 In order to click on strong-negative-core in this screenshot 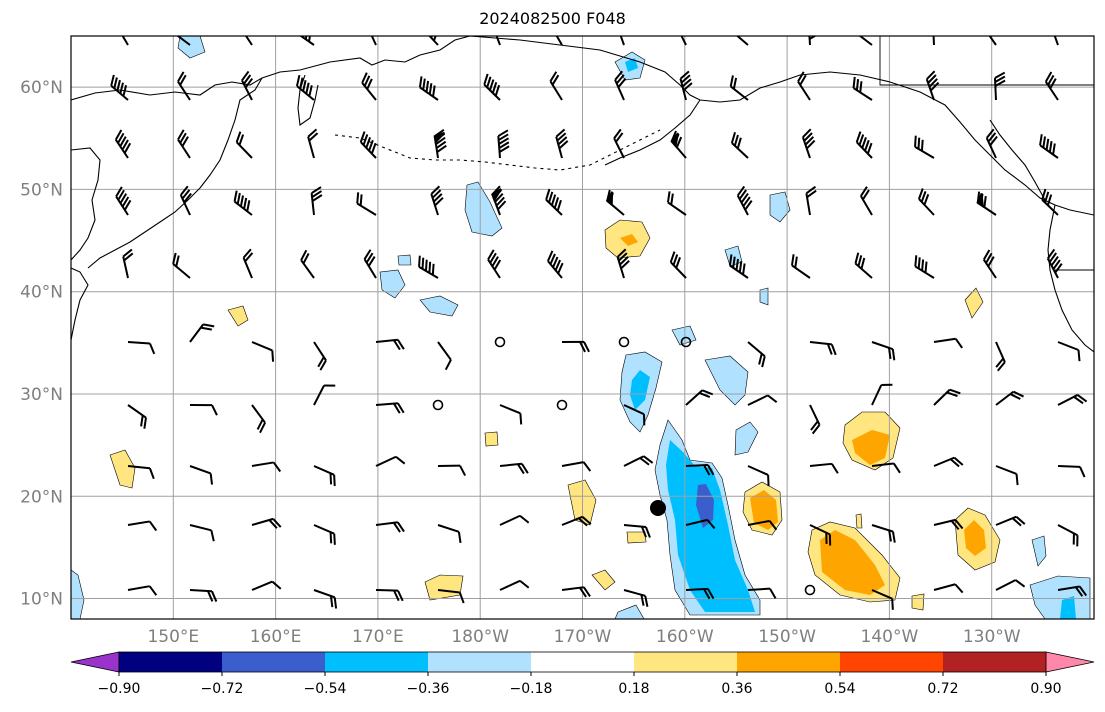, I will do `click(705, 506)`.